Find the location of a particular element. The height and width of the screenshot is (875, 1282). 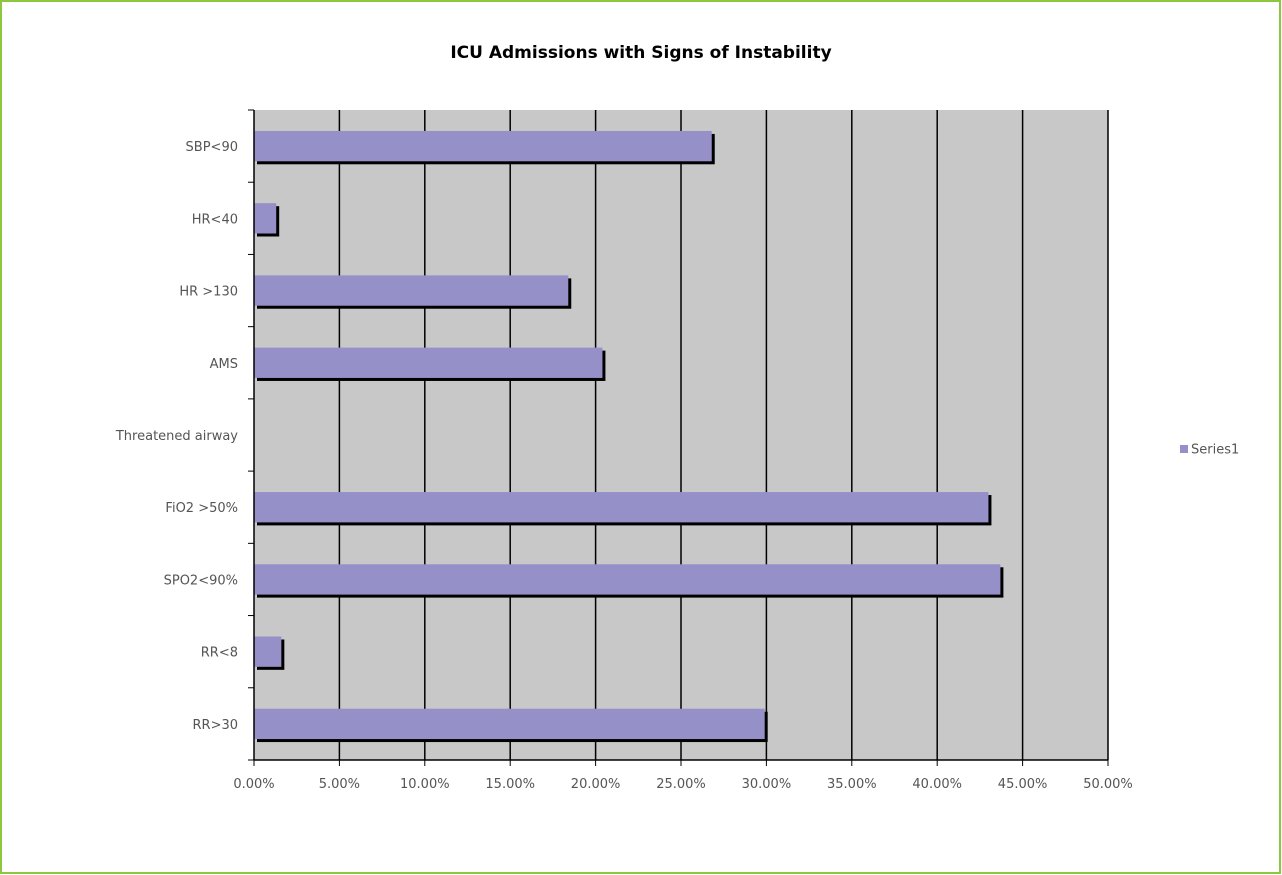

x-tick-label: 10.00% is located at coordinates (425, 784).